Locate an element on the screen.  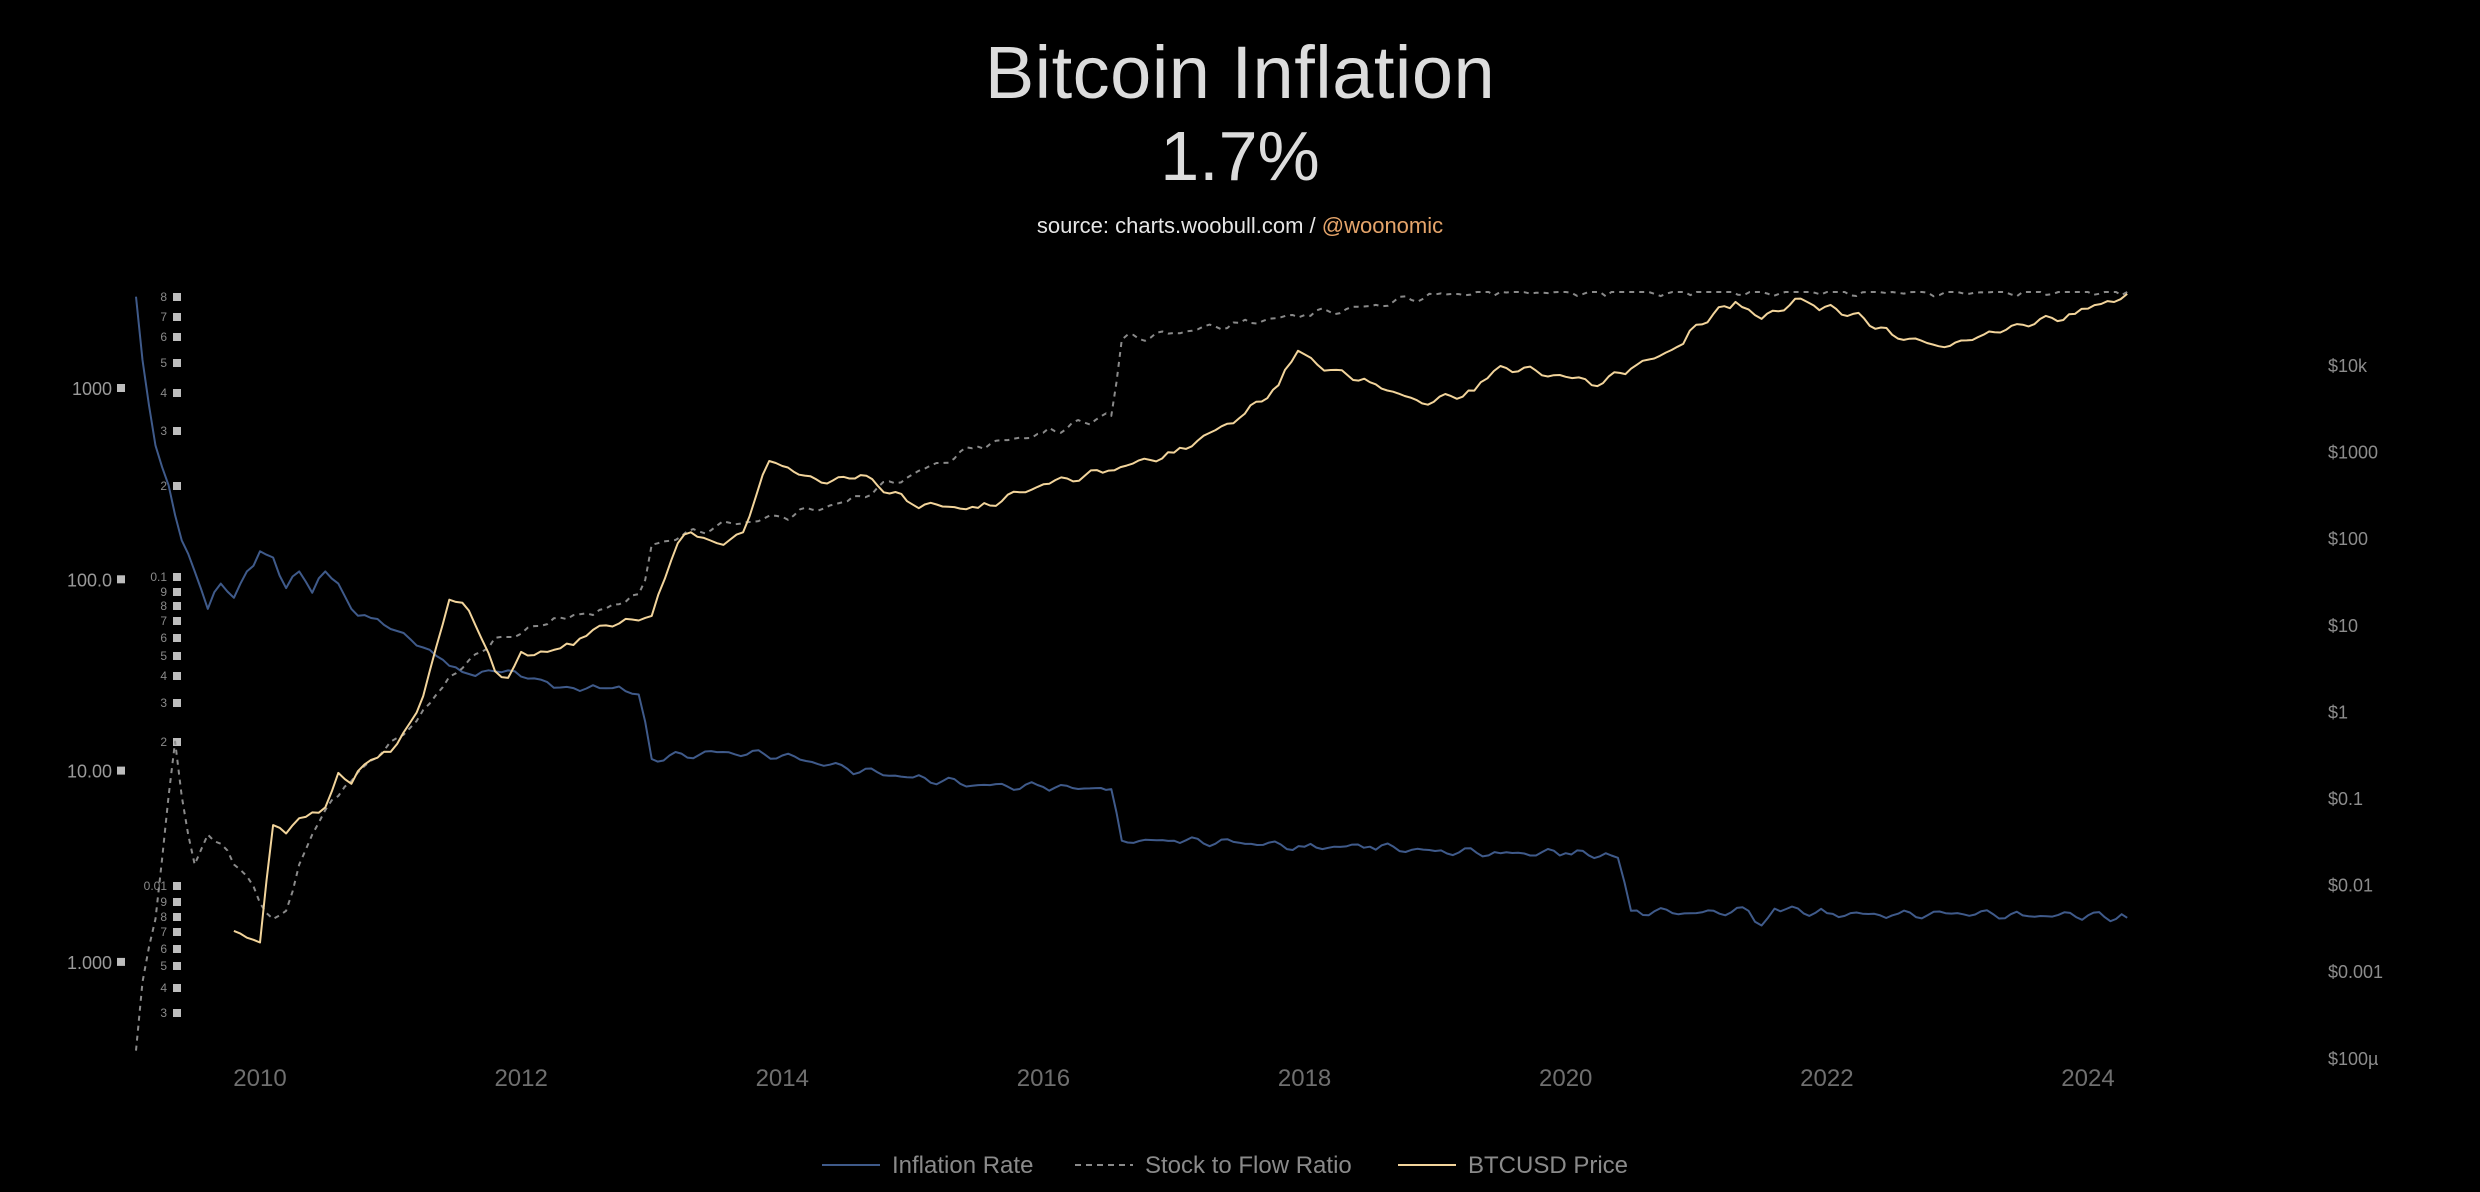
x-tick-label: 2022 is located at coordinates (1826, 1078).